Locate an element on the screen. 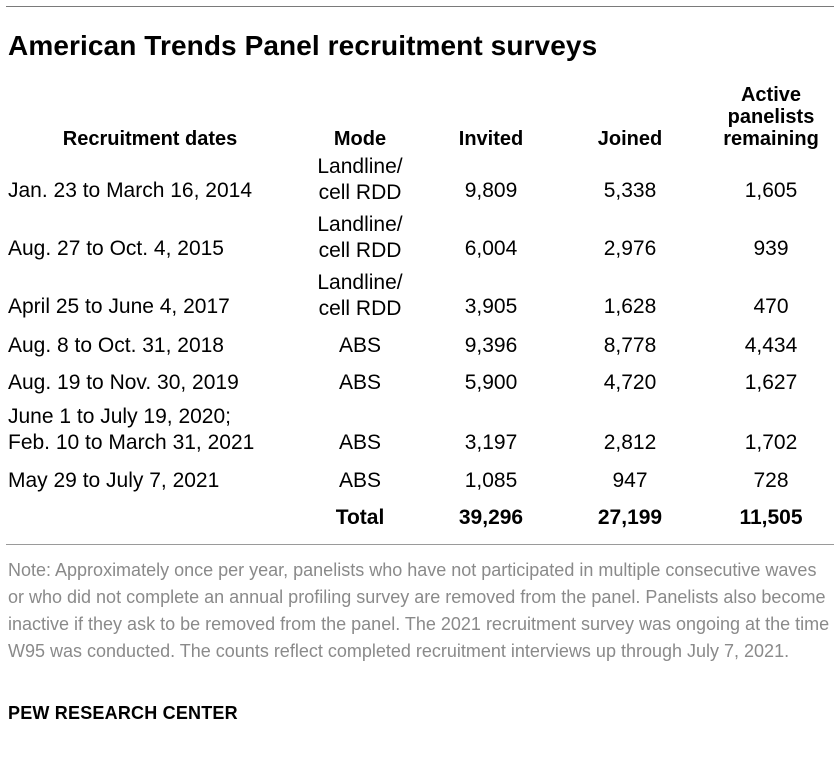  cell-joined: 1,628 is located at coordinates (630, 306).